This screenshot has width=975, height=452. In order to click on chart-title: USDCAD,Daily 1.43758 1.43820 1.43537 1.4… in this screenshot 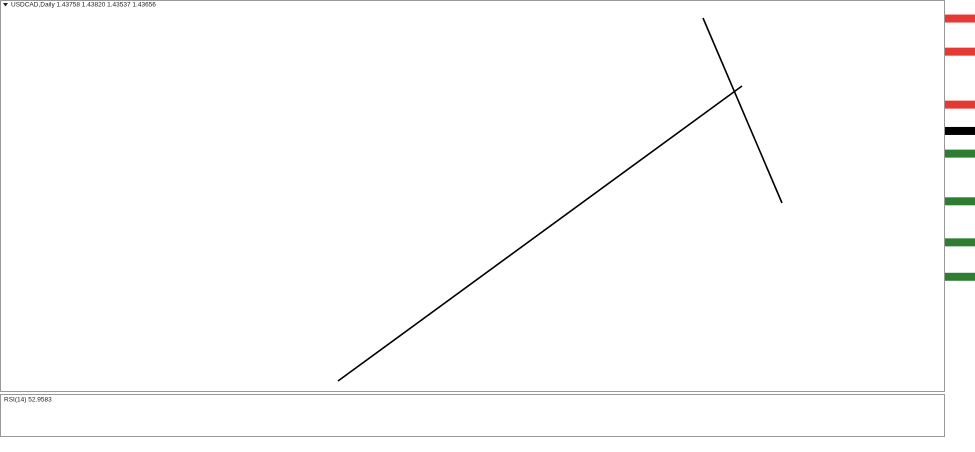, I will do `click(83, 5)`.